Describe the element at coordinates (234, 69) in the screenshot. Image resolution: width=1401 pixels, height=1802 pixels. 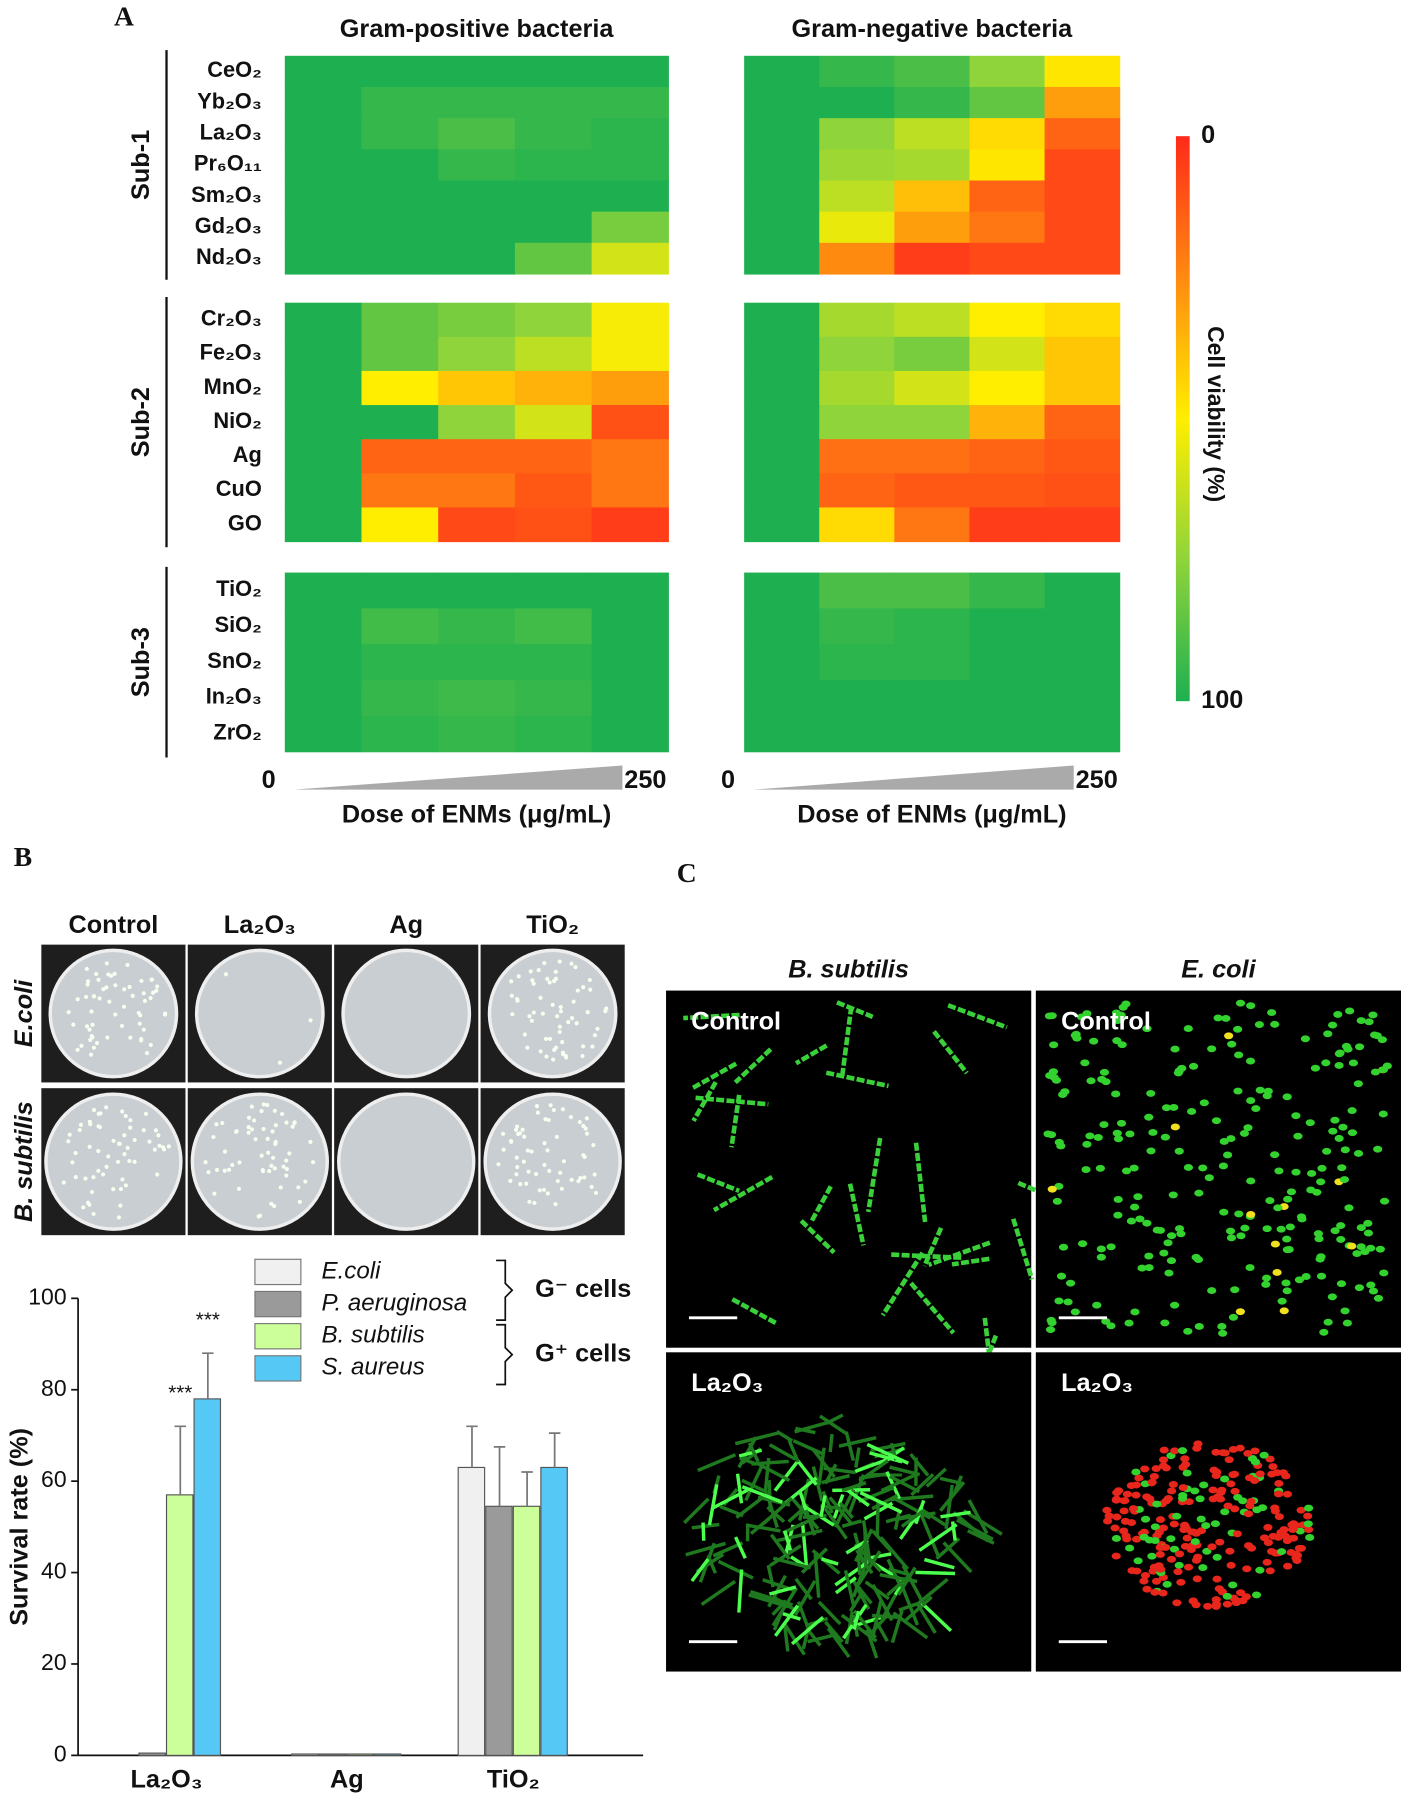
I see `row-label: CeO₂` at that location.